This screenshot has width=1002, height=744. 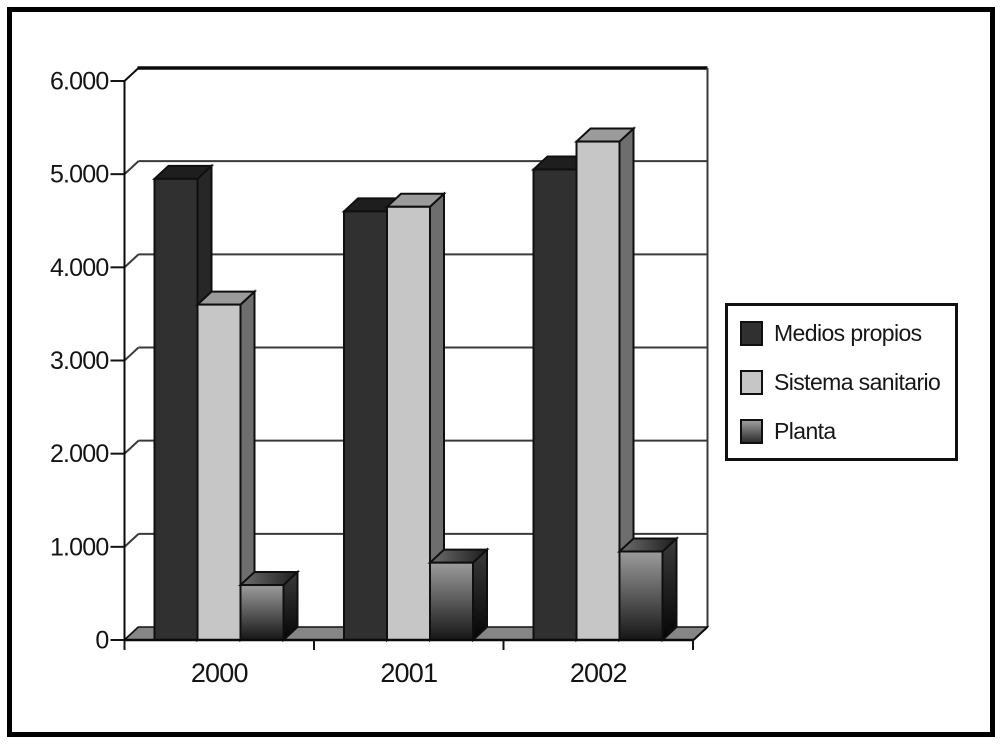 I want to click on y-axis-label: 5.000, so click(x=79, y=175).